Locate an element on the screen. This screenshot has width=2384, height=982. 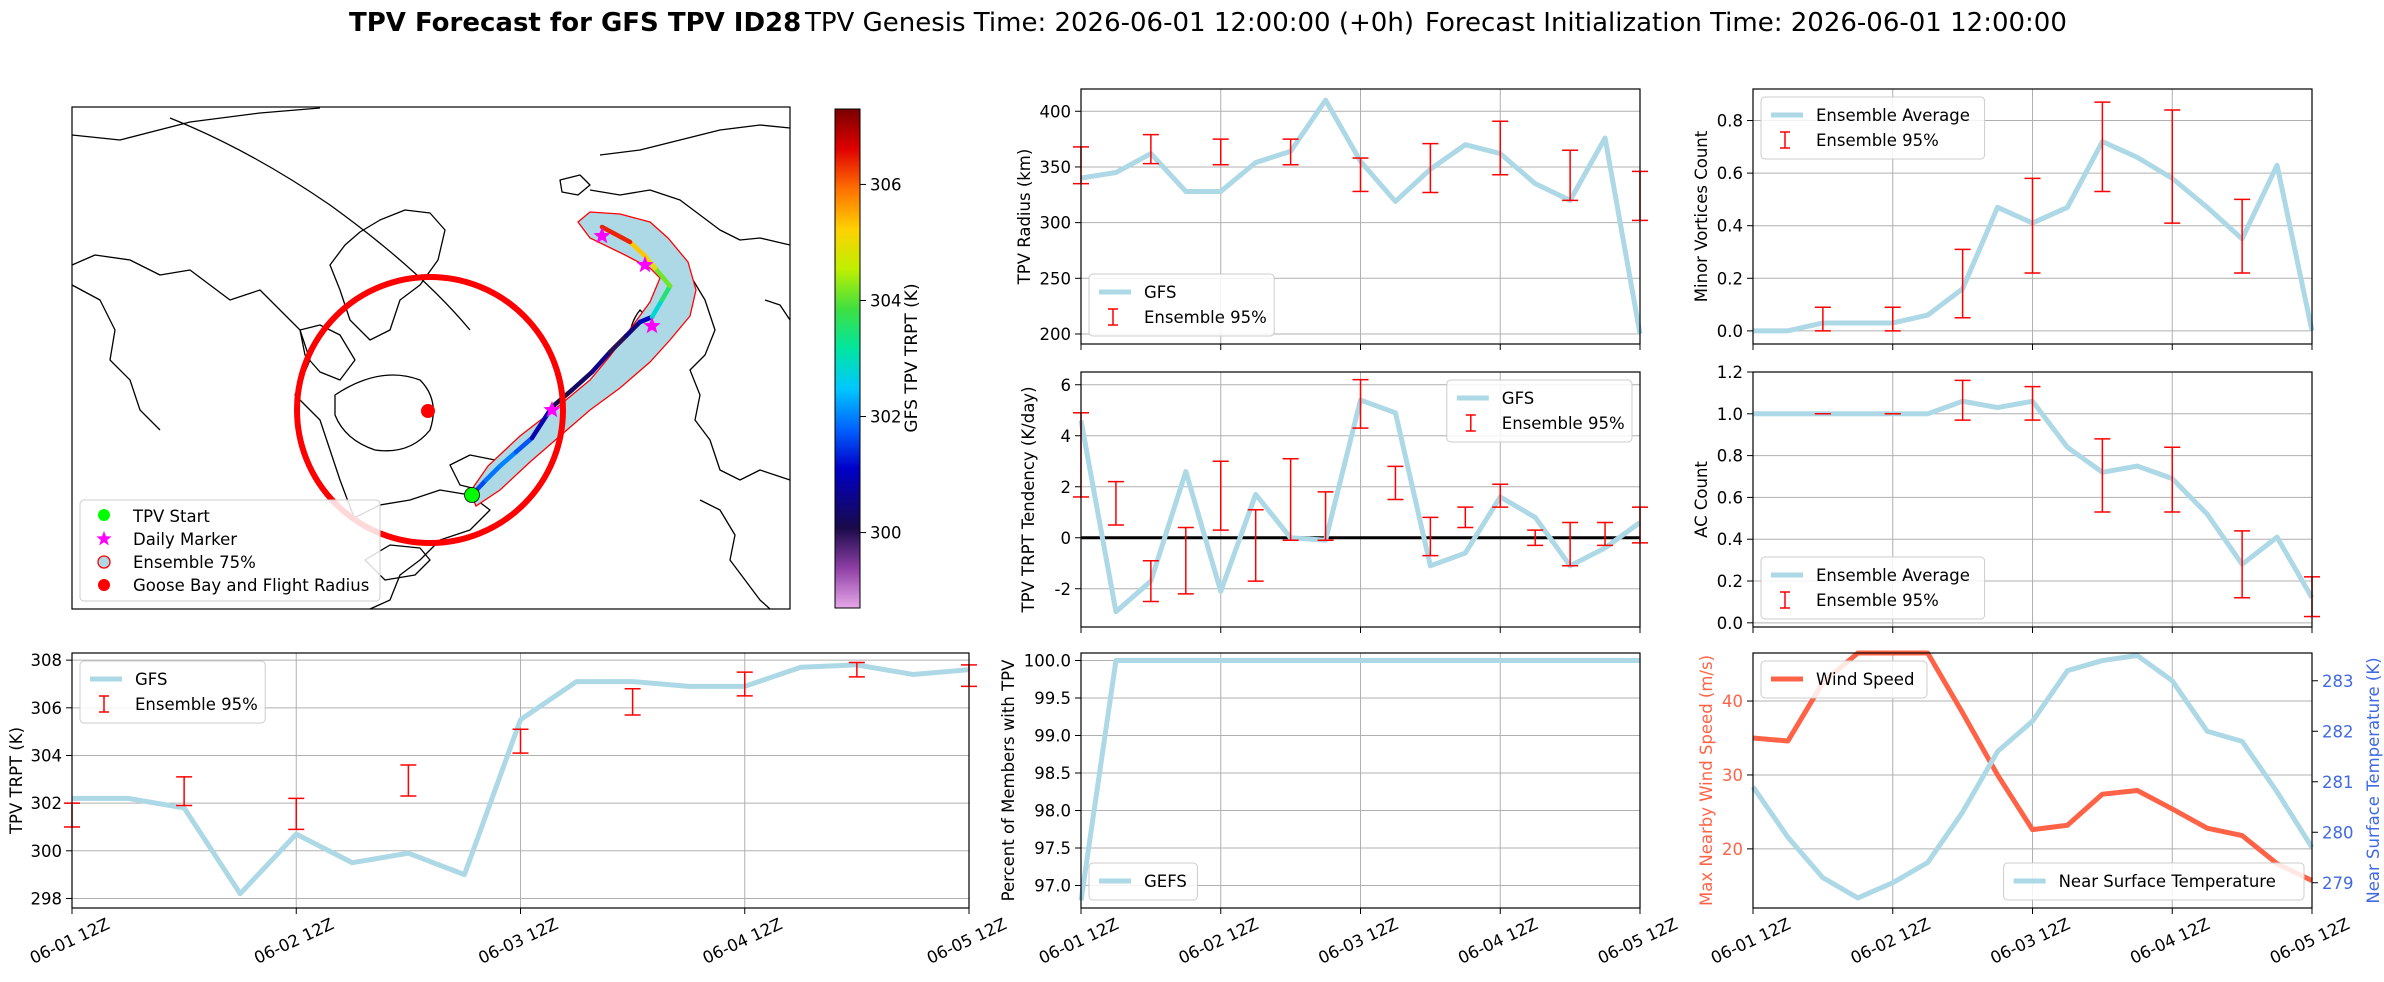
y-tick-label: 0.0 is located at coordinates (1730, 623).